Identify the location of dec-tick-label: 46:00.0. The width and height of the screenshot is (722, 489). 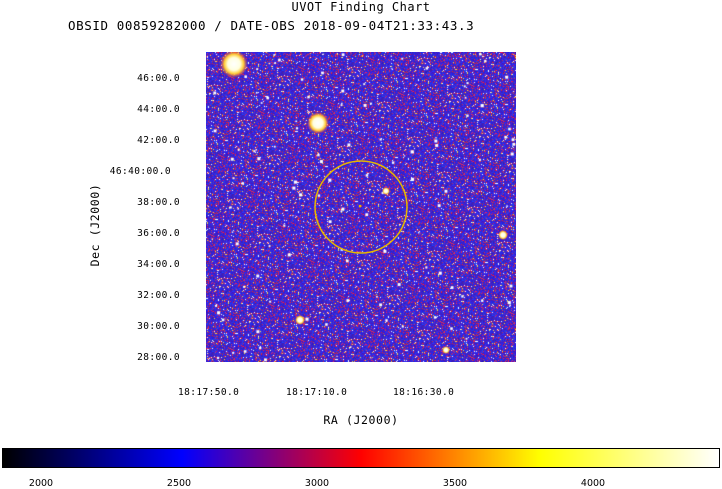
(158, 78).